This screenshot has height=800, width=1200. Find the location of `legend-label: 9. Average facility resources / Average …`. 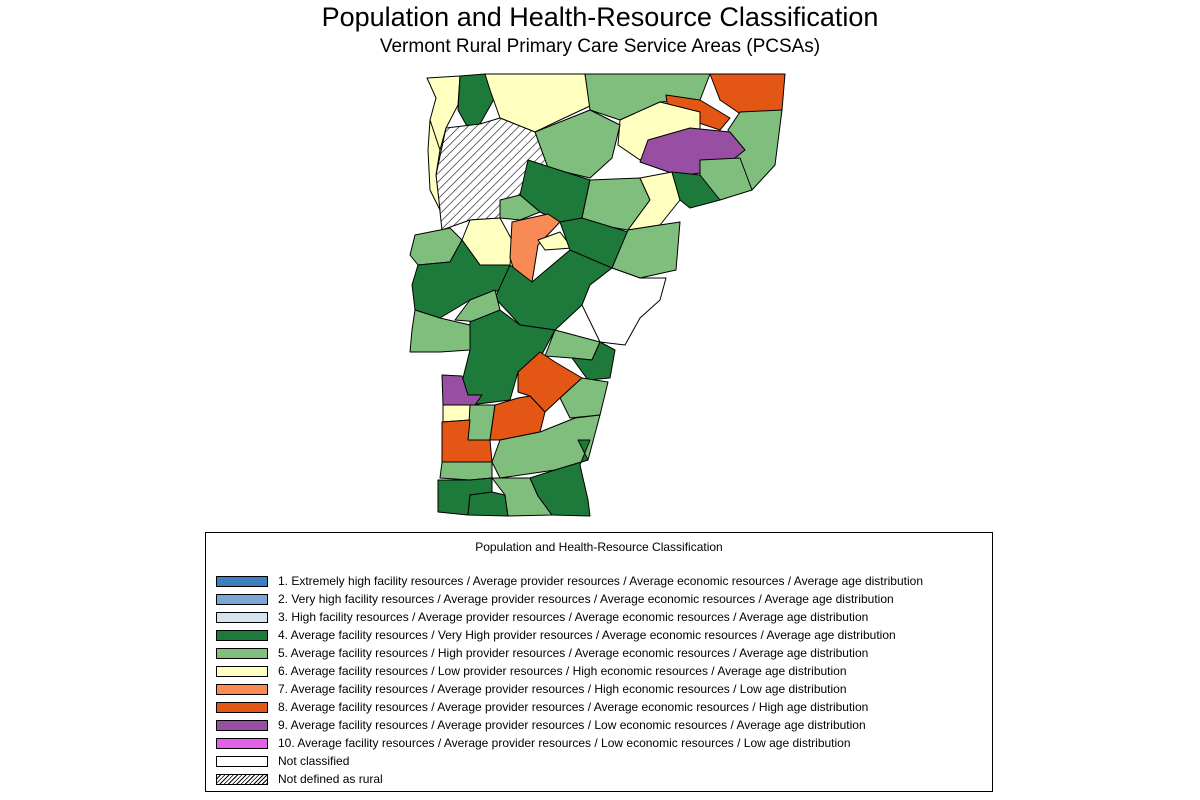

legend-label: 9. Average facility resources / Average … is located at coordinates (572, 725).